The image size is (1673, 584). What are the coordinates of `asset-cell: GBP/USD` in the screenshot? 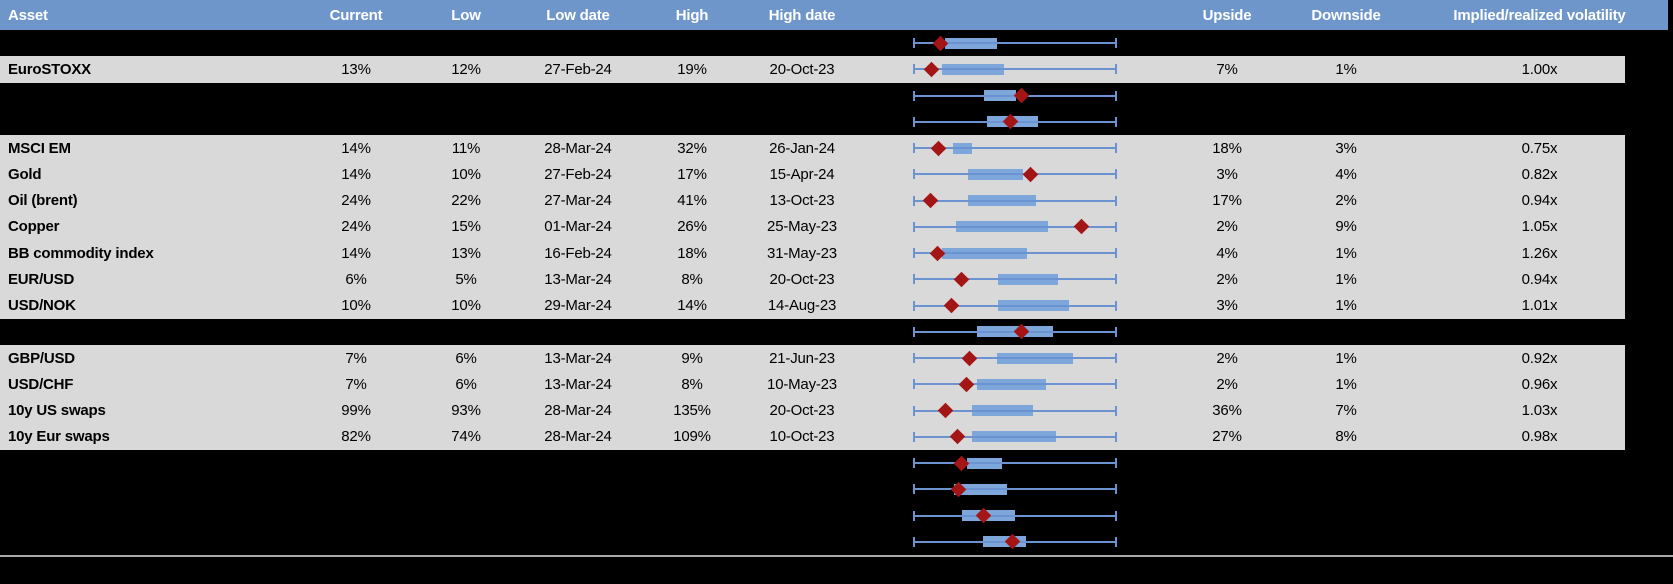 It's located at (41, 358).